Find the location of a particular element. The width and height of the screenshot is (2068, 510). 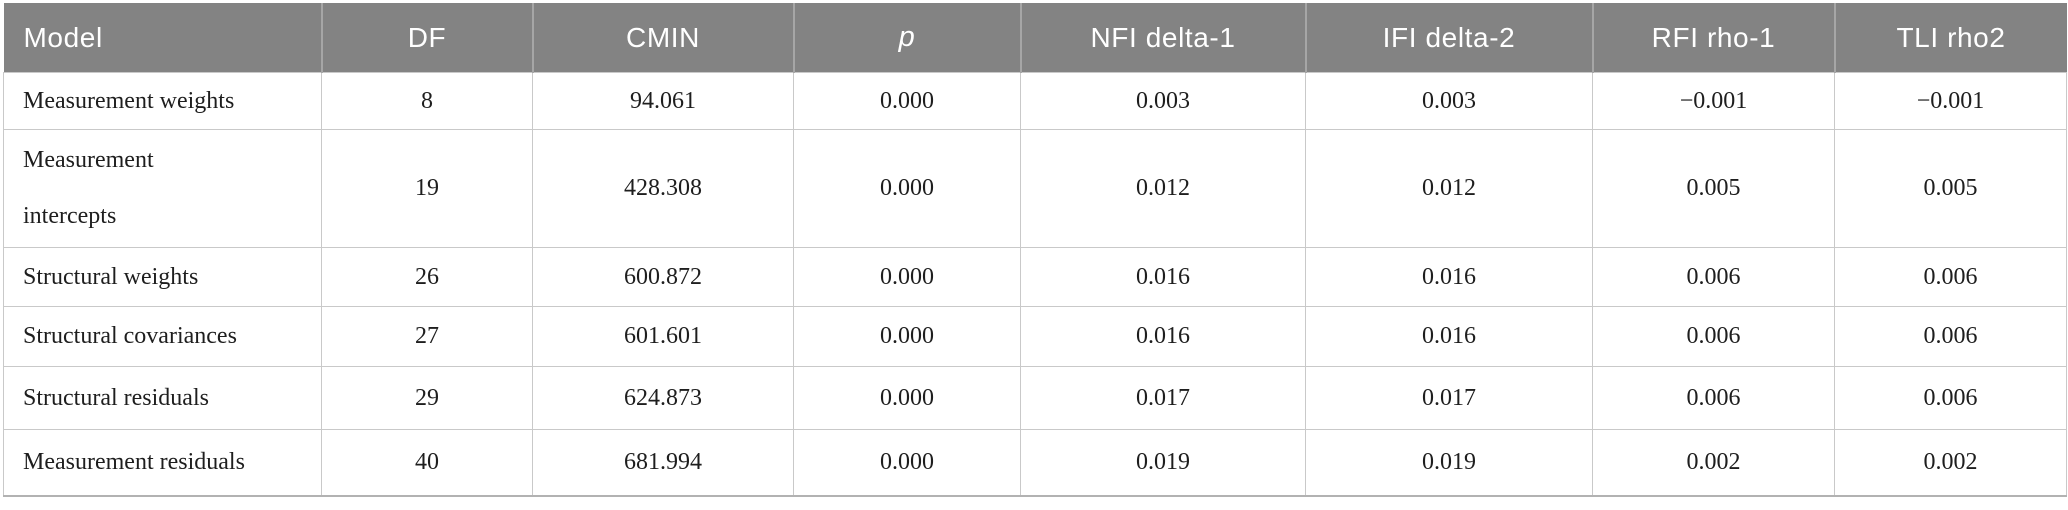

cmin-cell: 681.994 is located at coordinates (663, 463).